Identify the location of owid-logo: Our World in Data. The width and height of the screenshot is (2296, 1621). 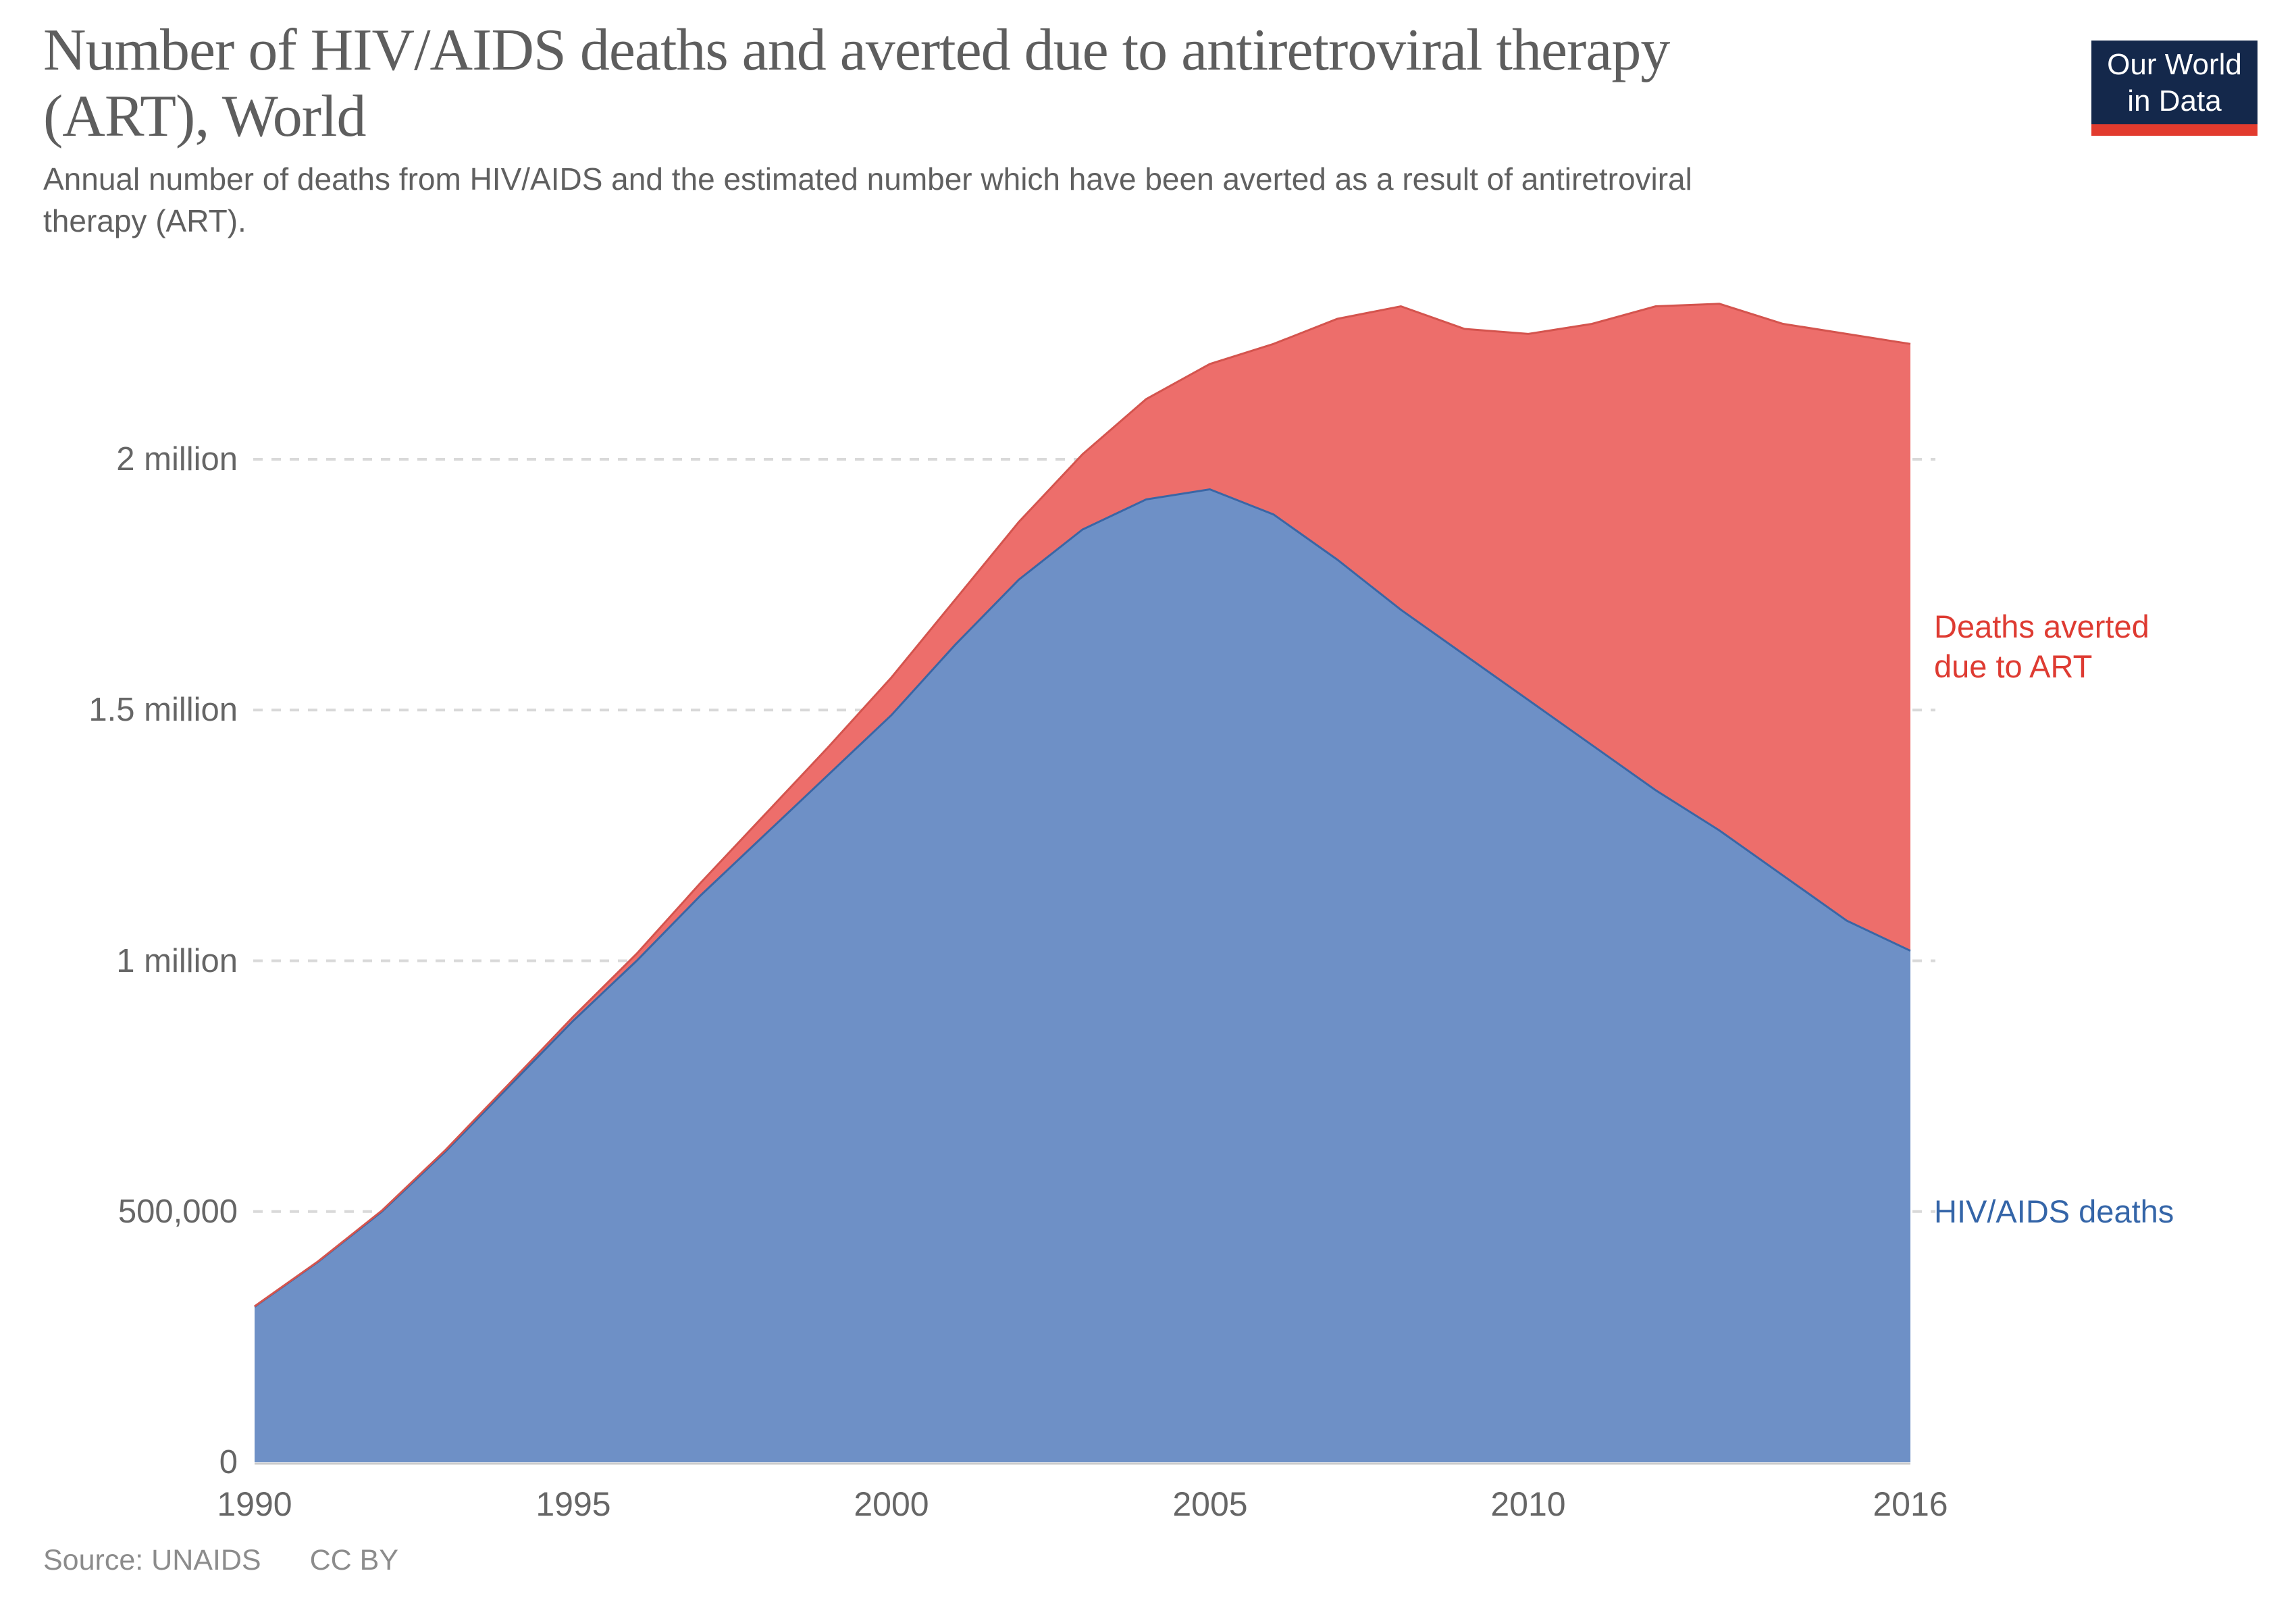
(2174, 88).